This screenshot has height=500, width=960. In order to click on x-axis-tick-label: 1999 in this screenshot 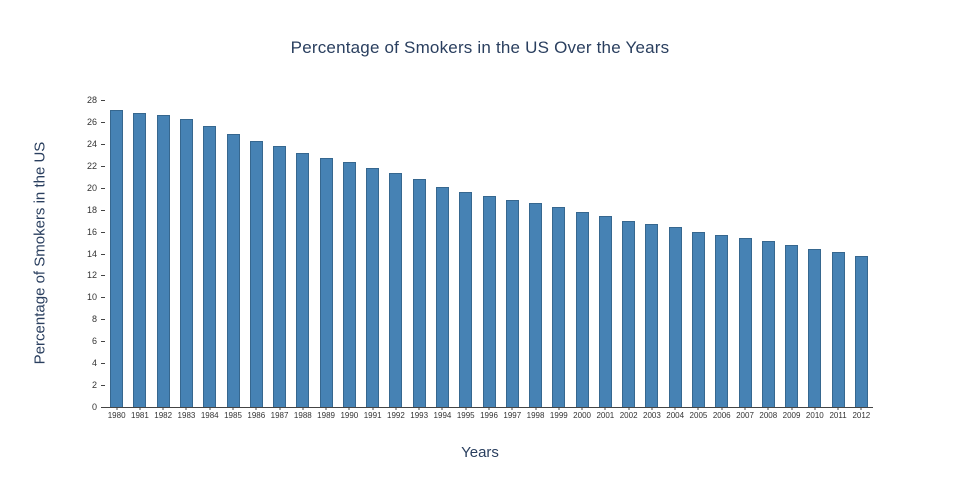, I will do `click(558, 415)`.